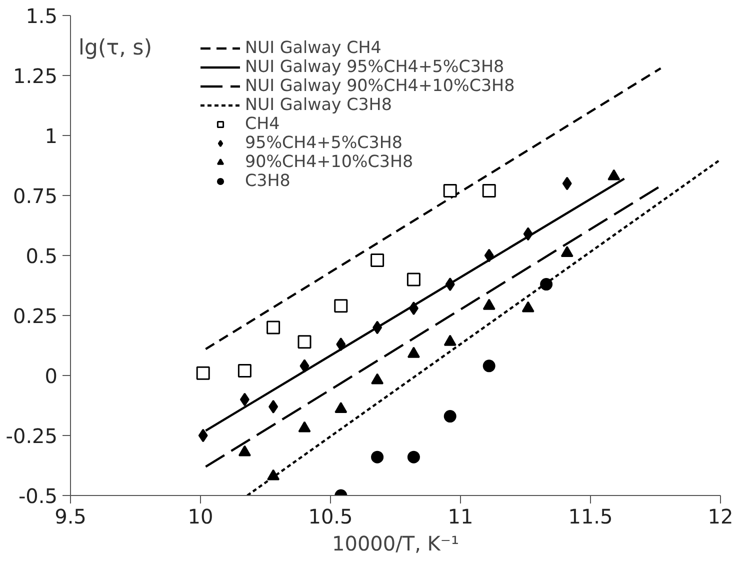 Image resolution: width=747 pixels, height=574 pixels. What do you see at coordinates (35, 76) in the screenshot?
I see `y-tick-label: 1.25` at bounding box center [35, 76].